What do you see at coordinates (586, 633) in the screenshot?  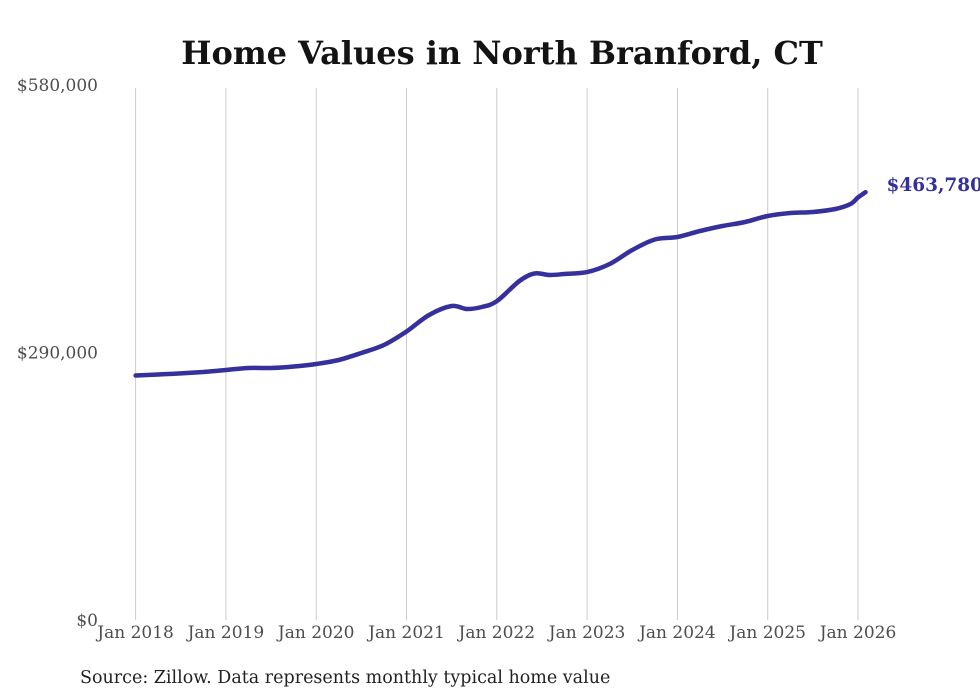 I see `x-axis-tick-label: Jan 2023` at bounding box center [586, 633].